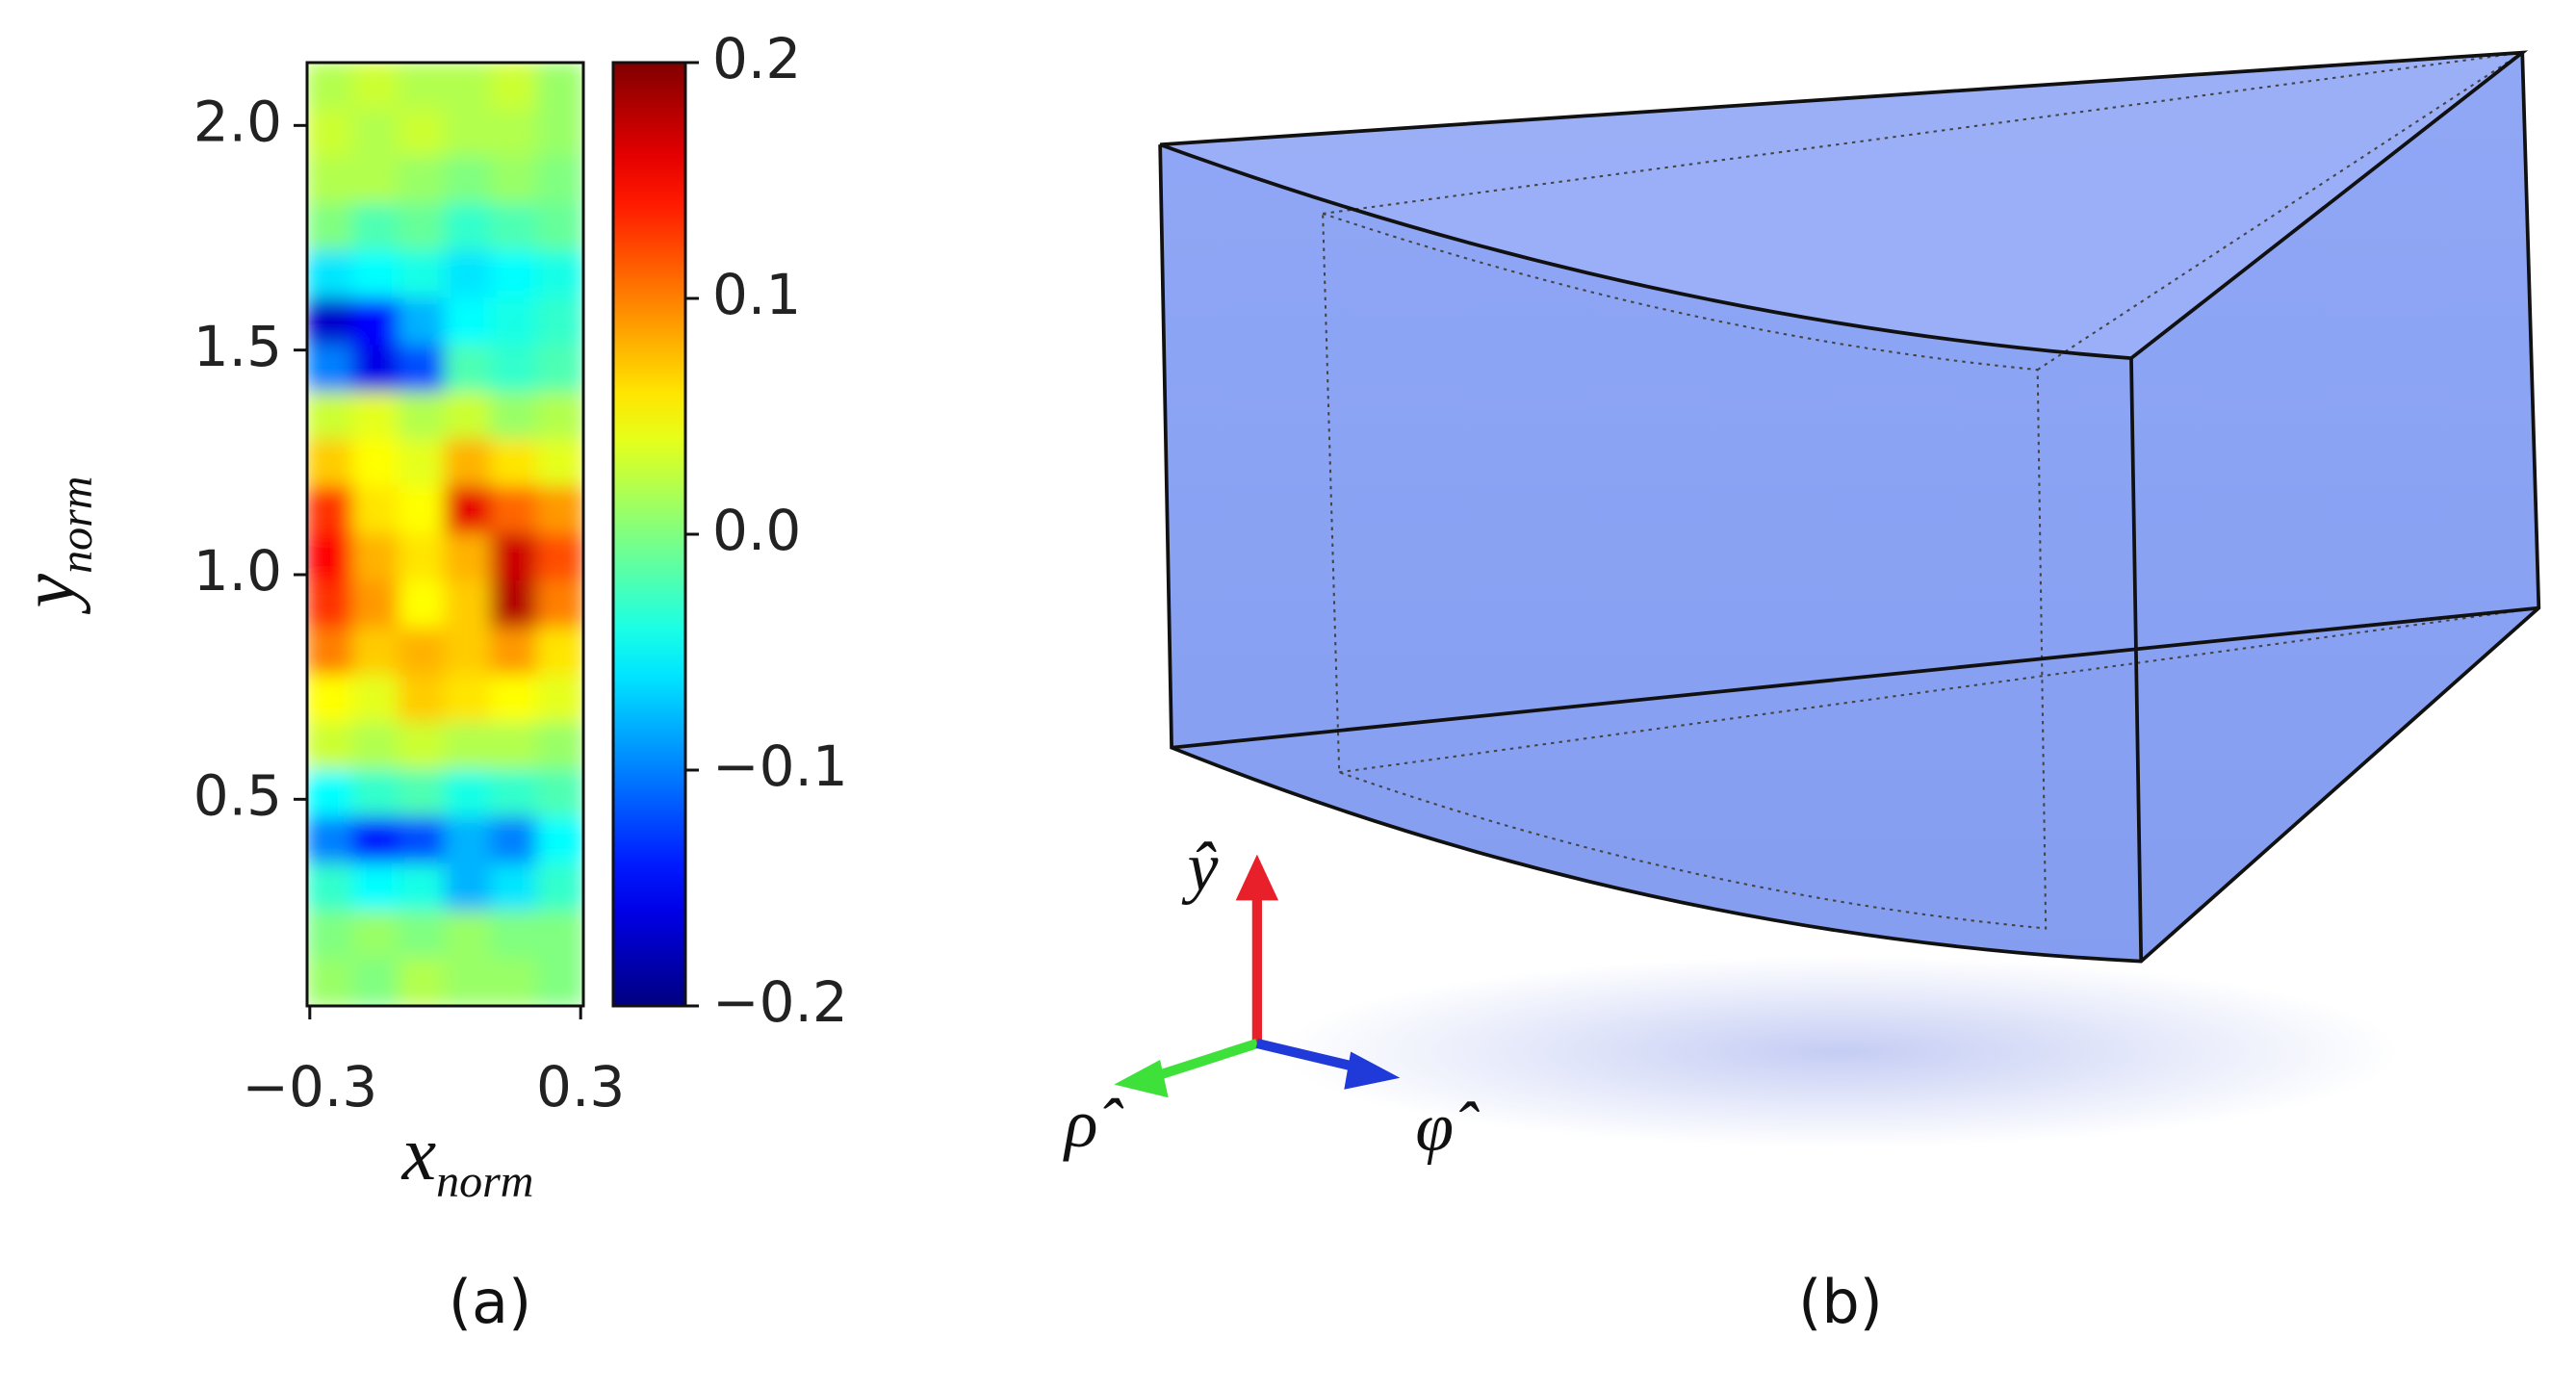 Image resolution: width=2576 pixels, height=1390 pixels. What do you see at coordinates (649, 534) in the screenshot?
I see `colorbar` at bounding box center [649, 534].